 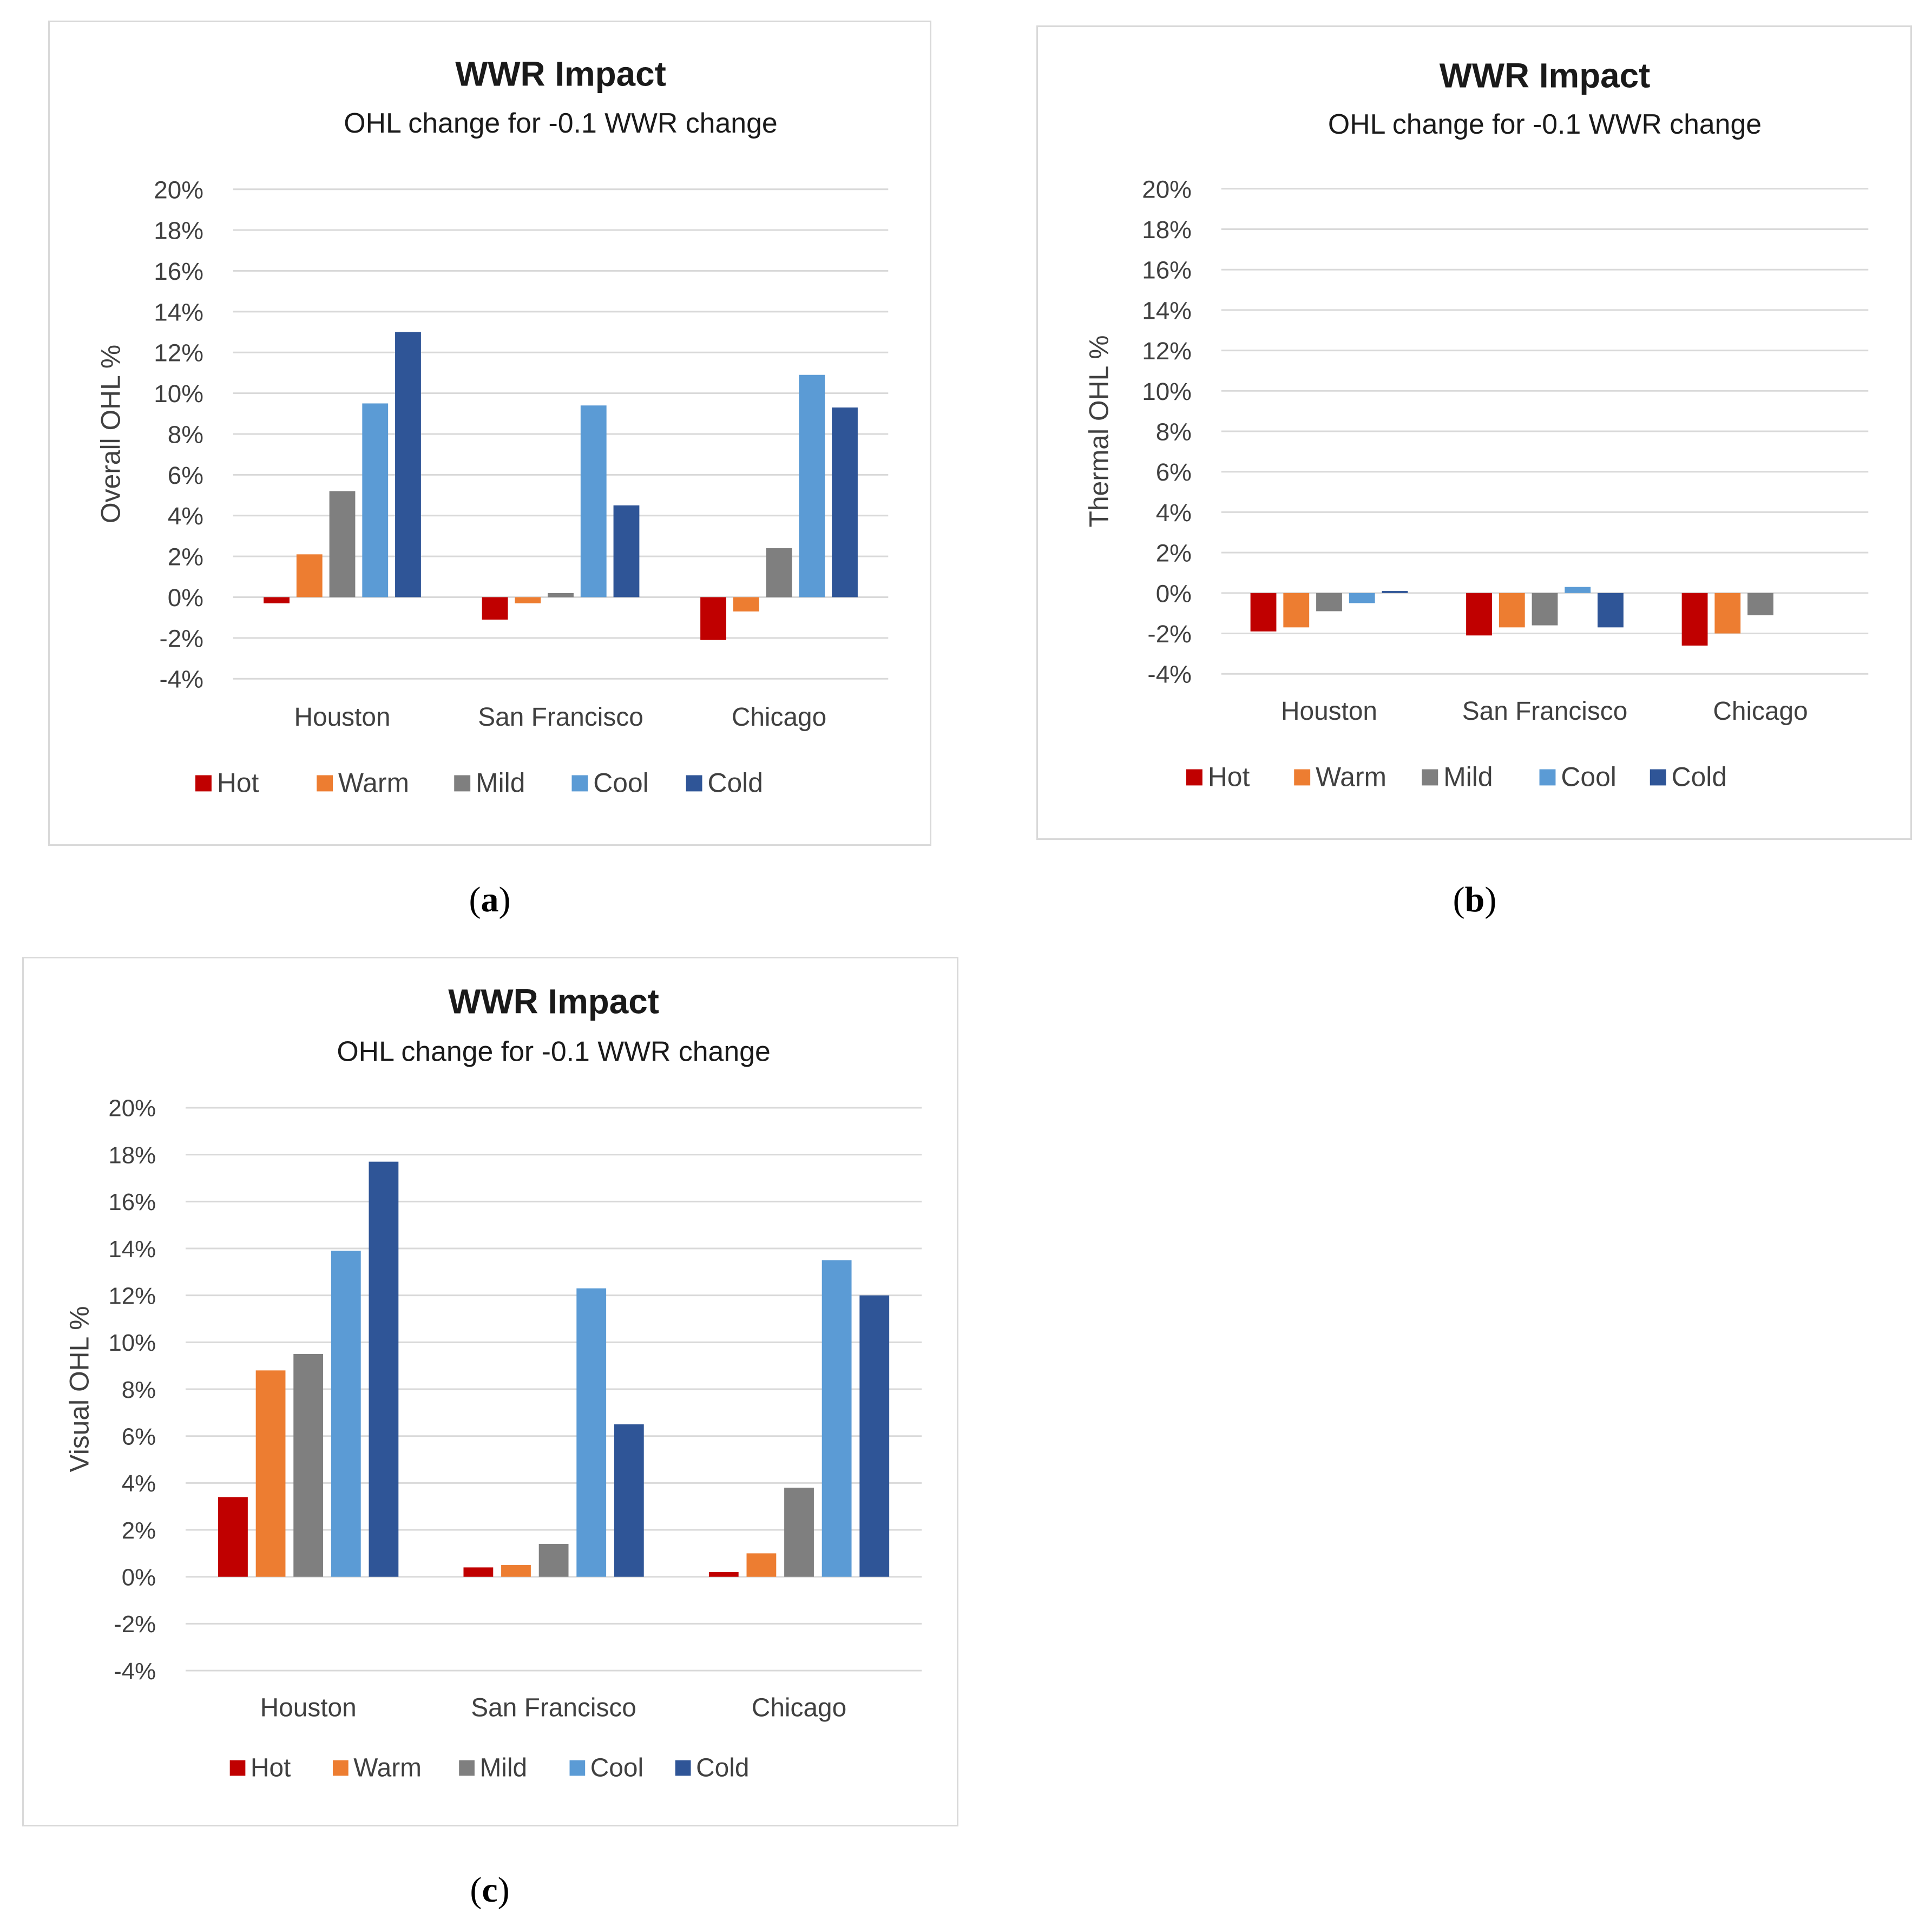 What do you see at coordinates (79, 1389) in the screenshot?
I see `y-axis-label: Visual OHL %` at bounding box center [79, 1389].